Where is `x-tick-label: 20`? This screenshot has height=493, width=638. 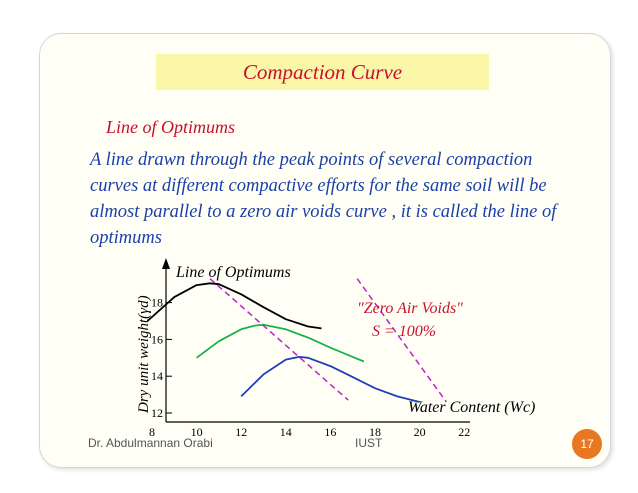 x-tick-label: 20 is located at coordinates (420, 432).